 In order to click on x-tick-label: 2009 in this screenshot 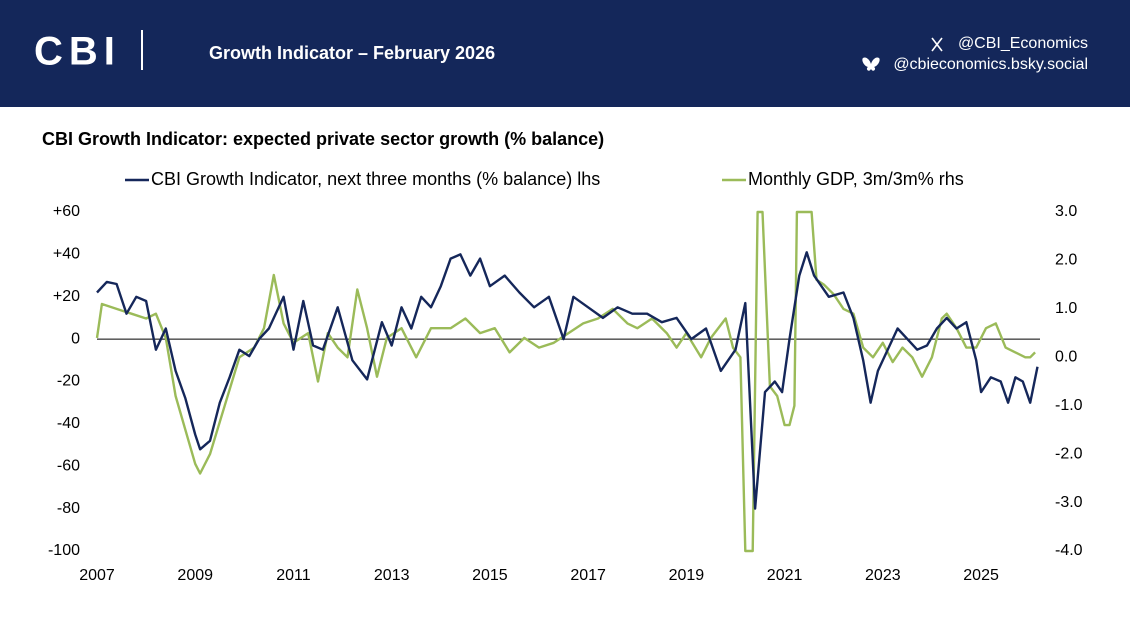, I will do `click(195, 575)`.